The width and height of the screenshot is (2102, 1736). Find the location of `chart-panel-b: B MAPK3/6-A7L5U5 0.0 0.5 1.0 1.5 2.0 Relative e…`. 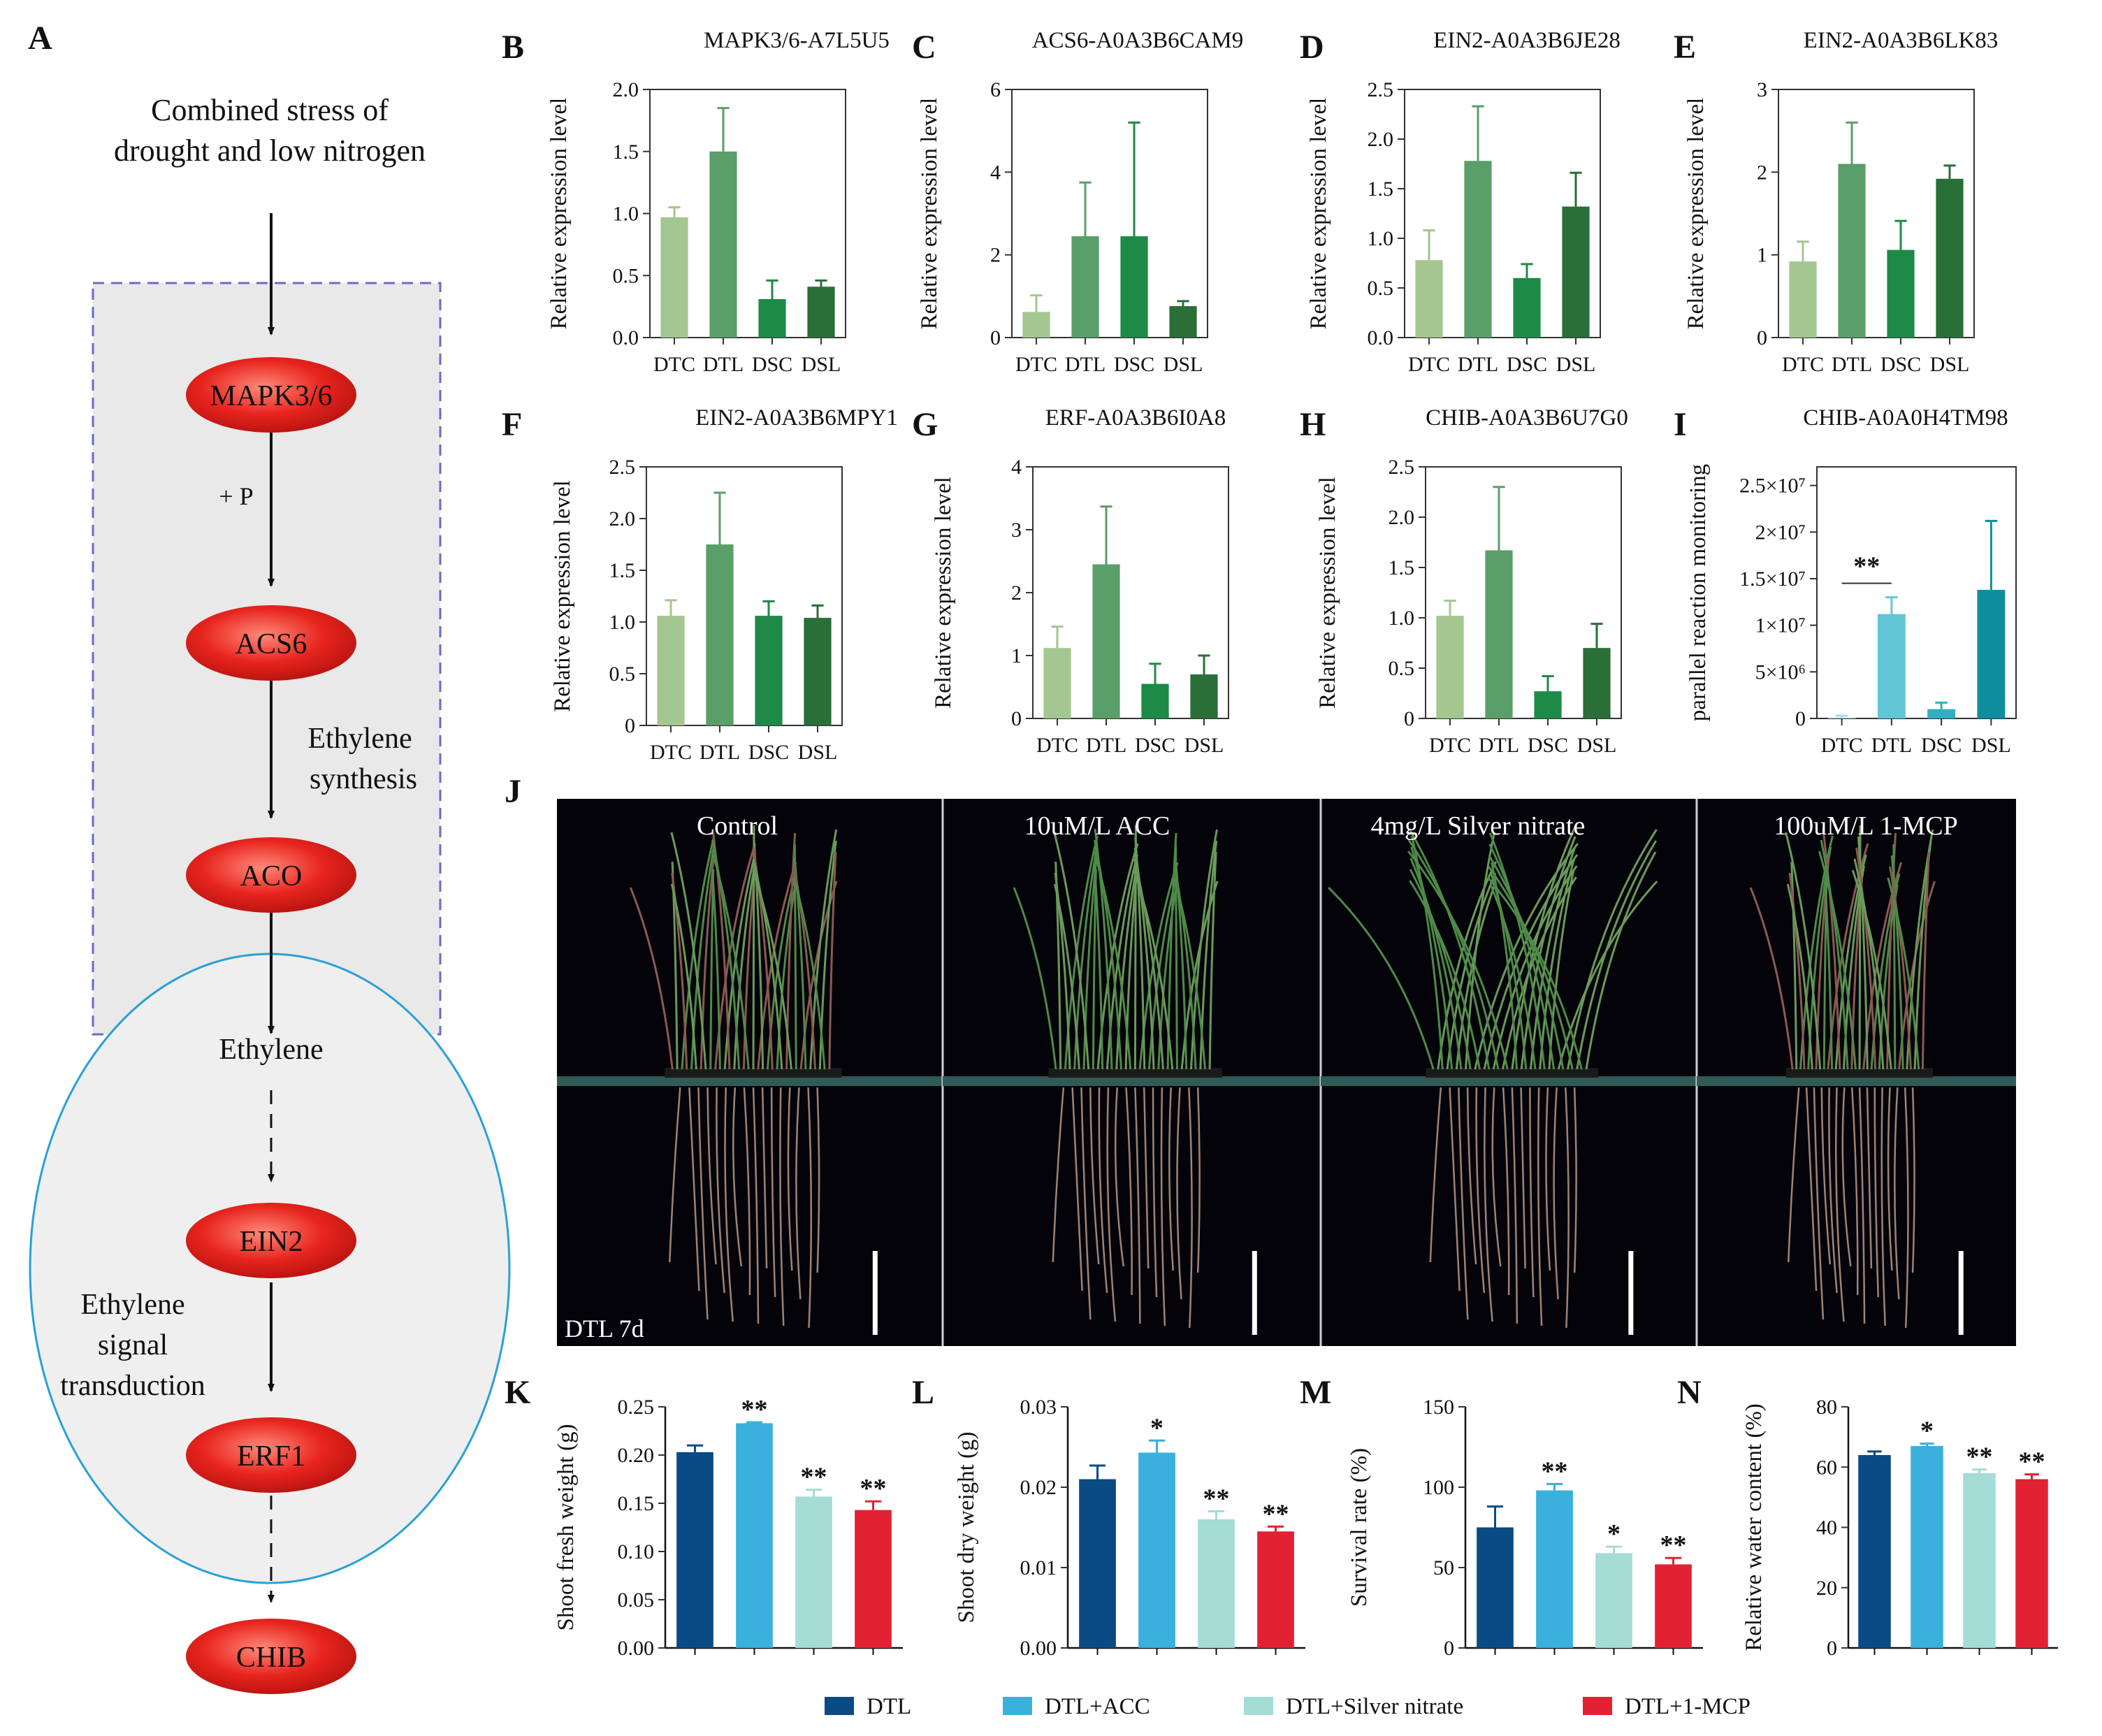

chart-panel-b: B MAPK3/6-A7L5U5 0.0 0.5 1.0 1.5 2.0 Relative e… is located at coordinates (696, 202).